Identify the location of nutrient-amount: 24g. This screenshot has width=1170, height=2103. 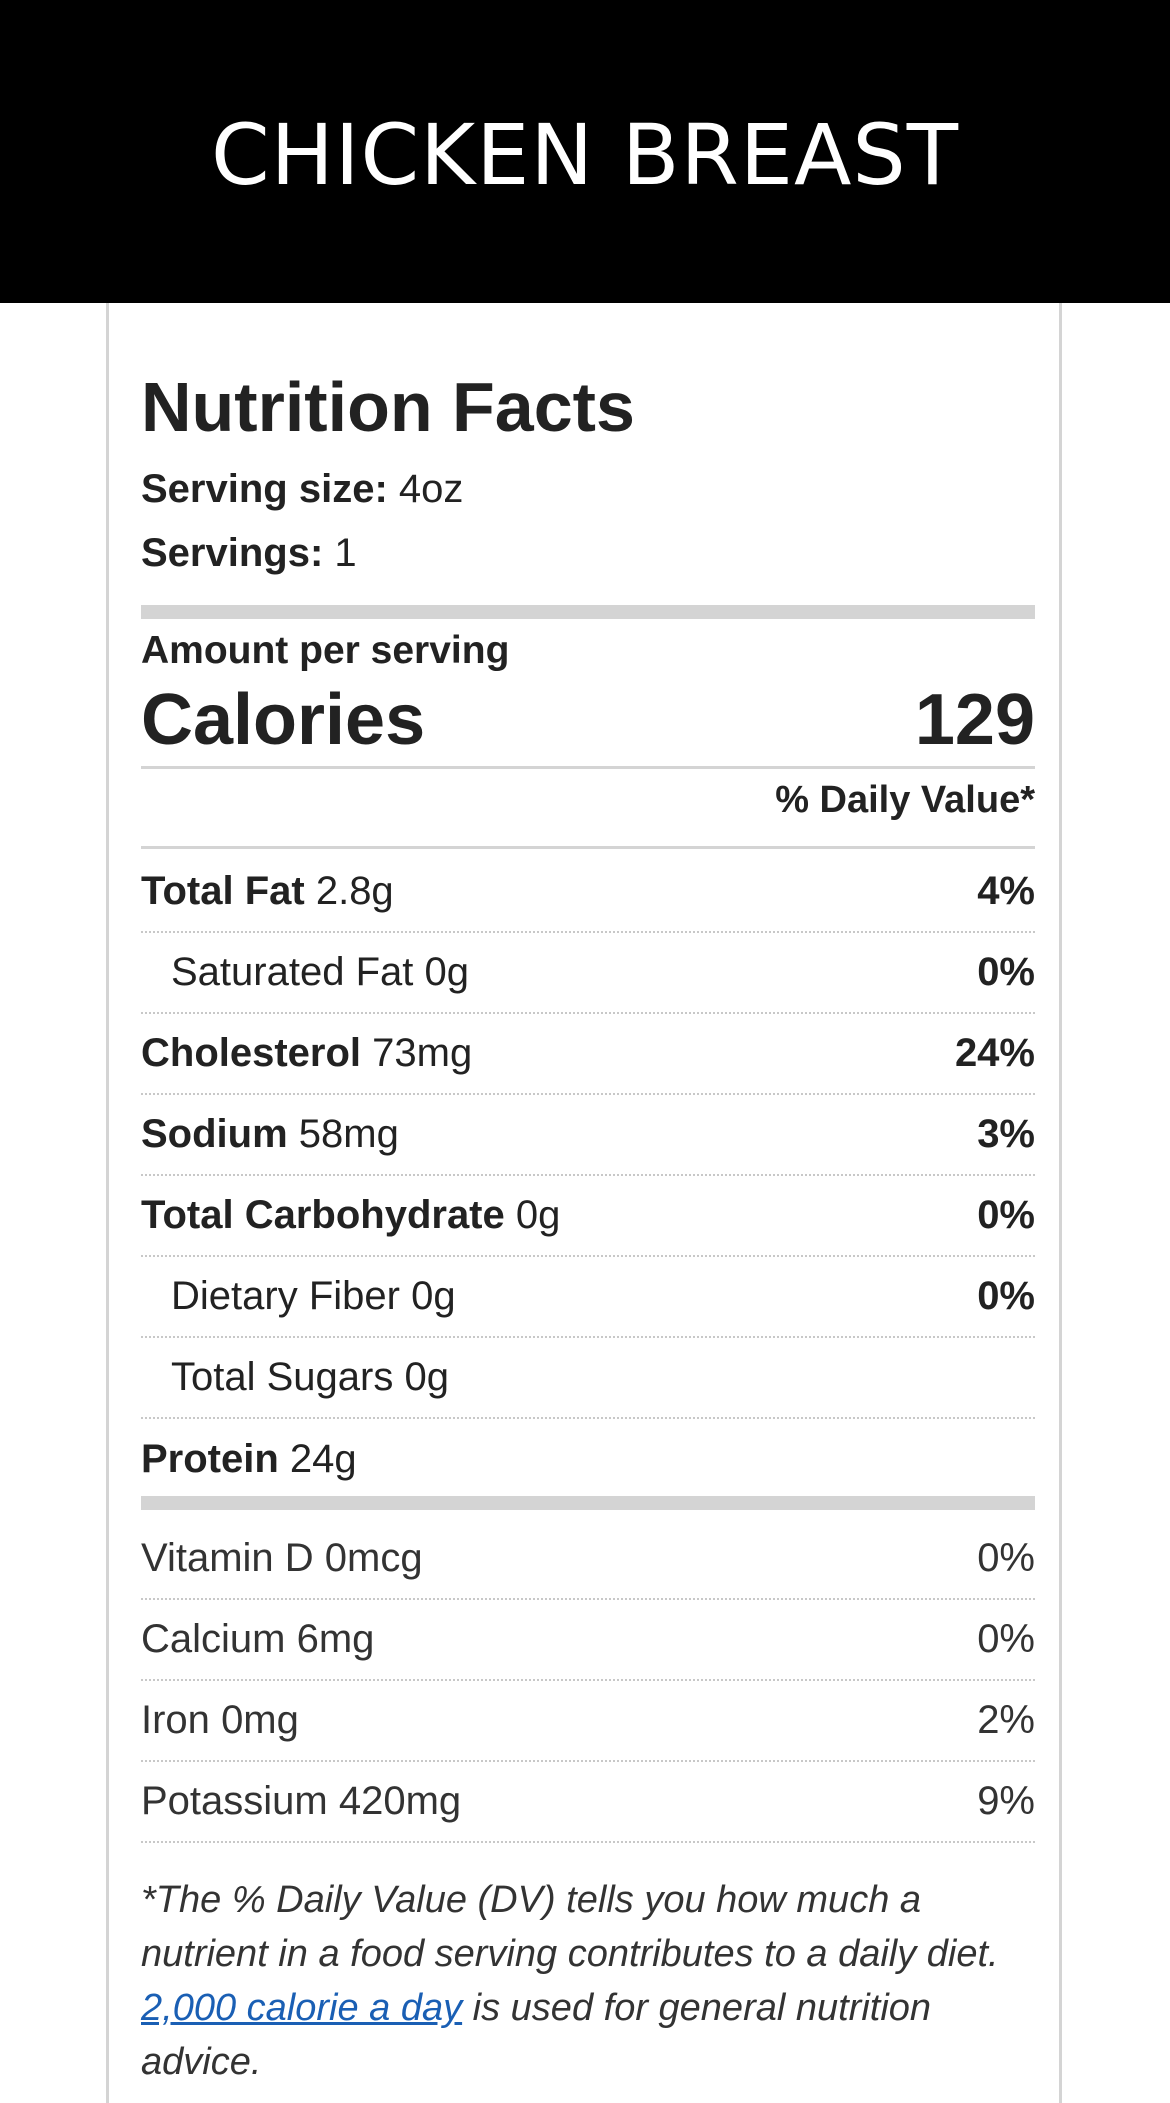
(323, 1459).